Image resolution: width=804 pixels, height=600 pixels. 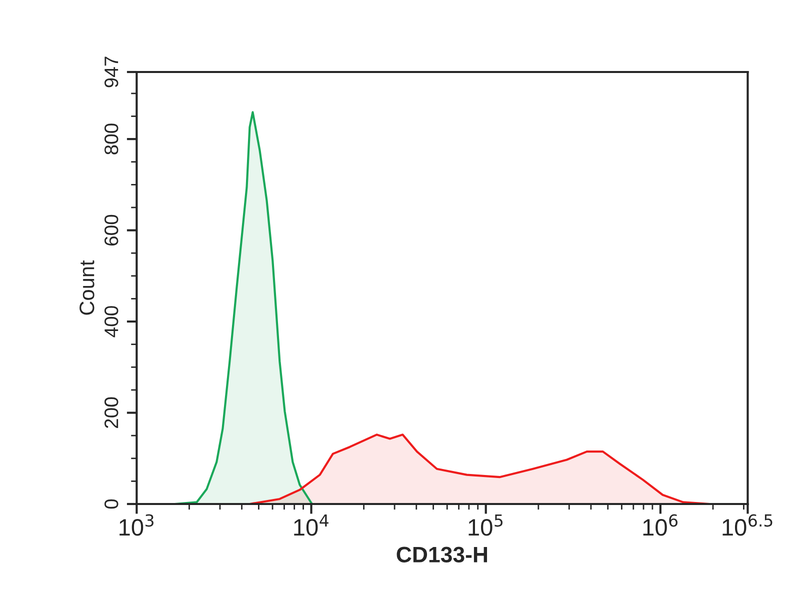 I want to click on x-axis-title: CD133-H, so click(x=442, y=554).